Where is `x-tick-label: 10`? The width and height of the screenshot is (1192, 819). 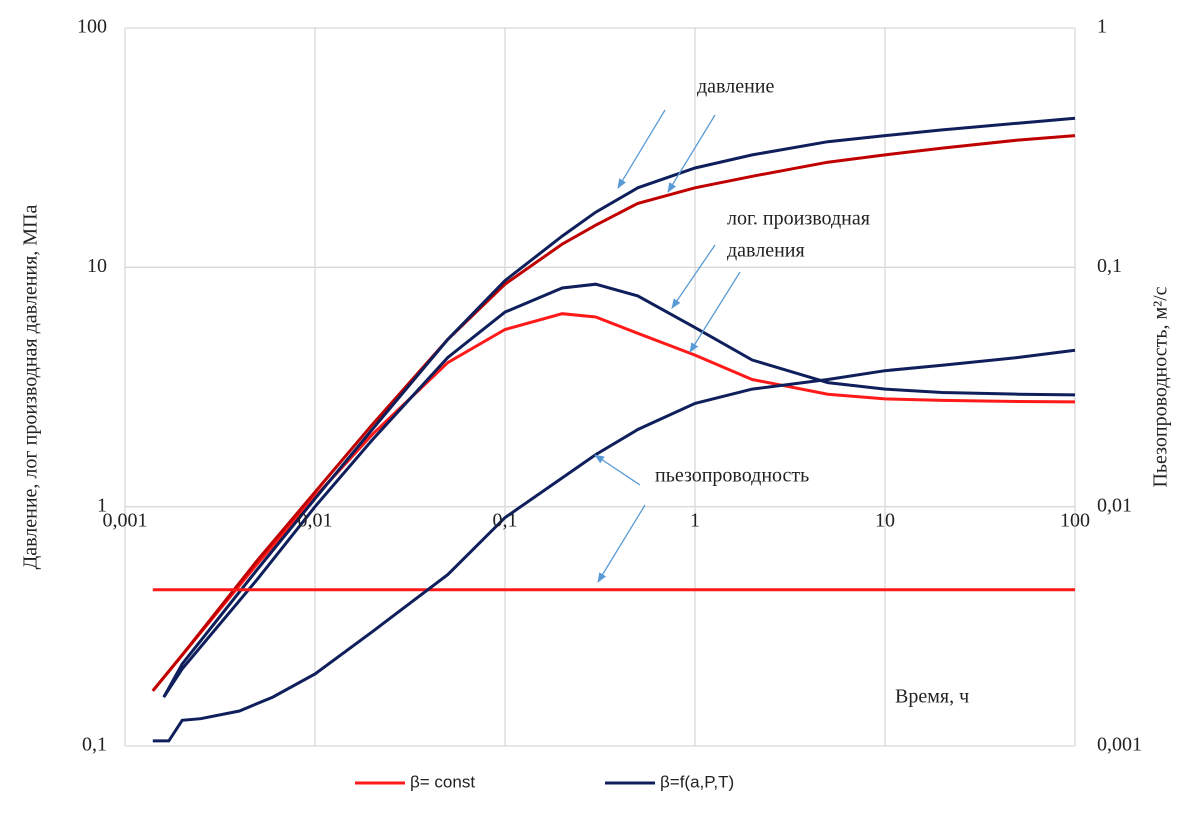
x-tick-label: 10 is located at coordinates (885, 521).